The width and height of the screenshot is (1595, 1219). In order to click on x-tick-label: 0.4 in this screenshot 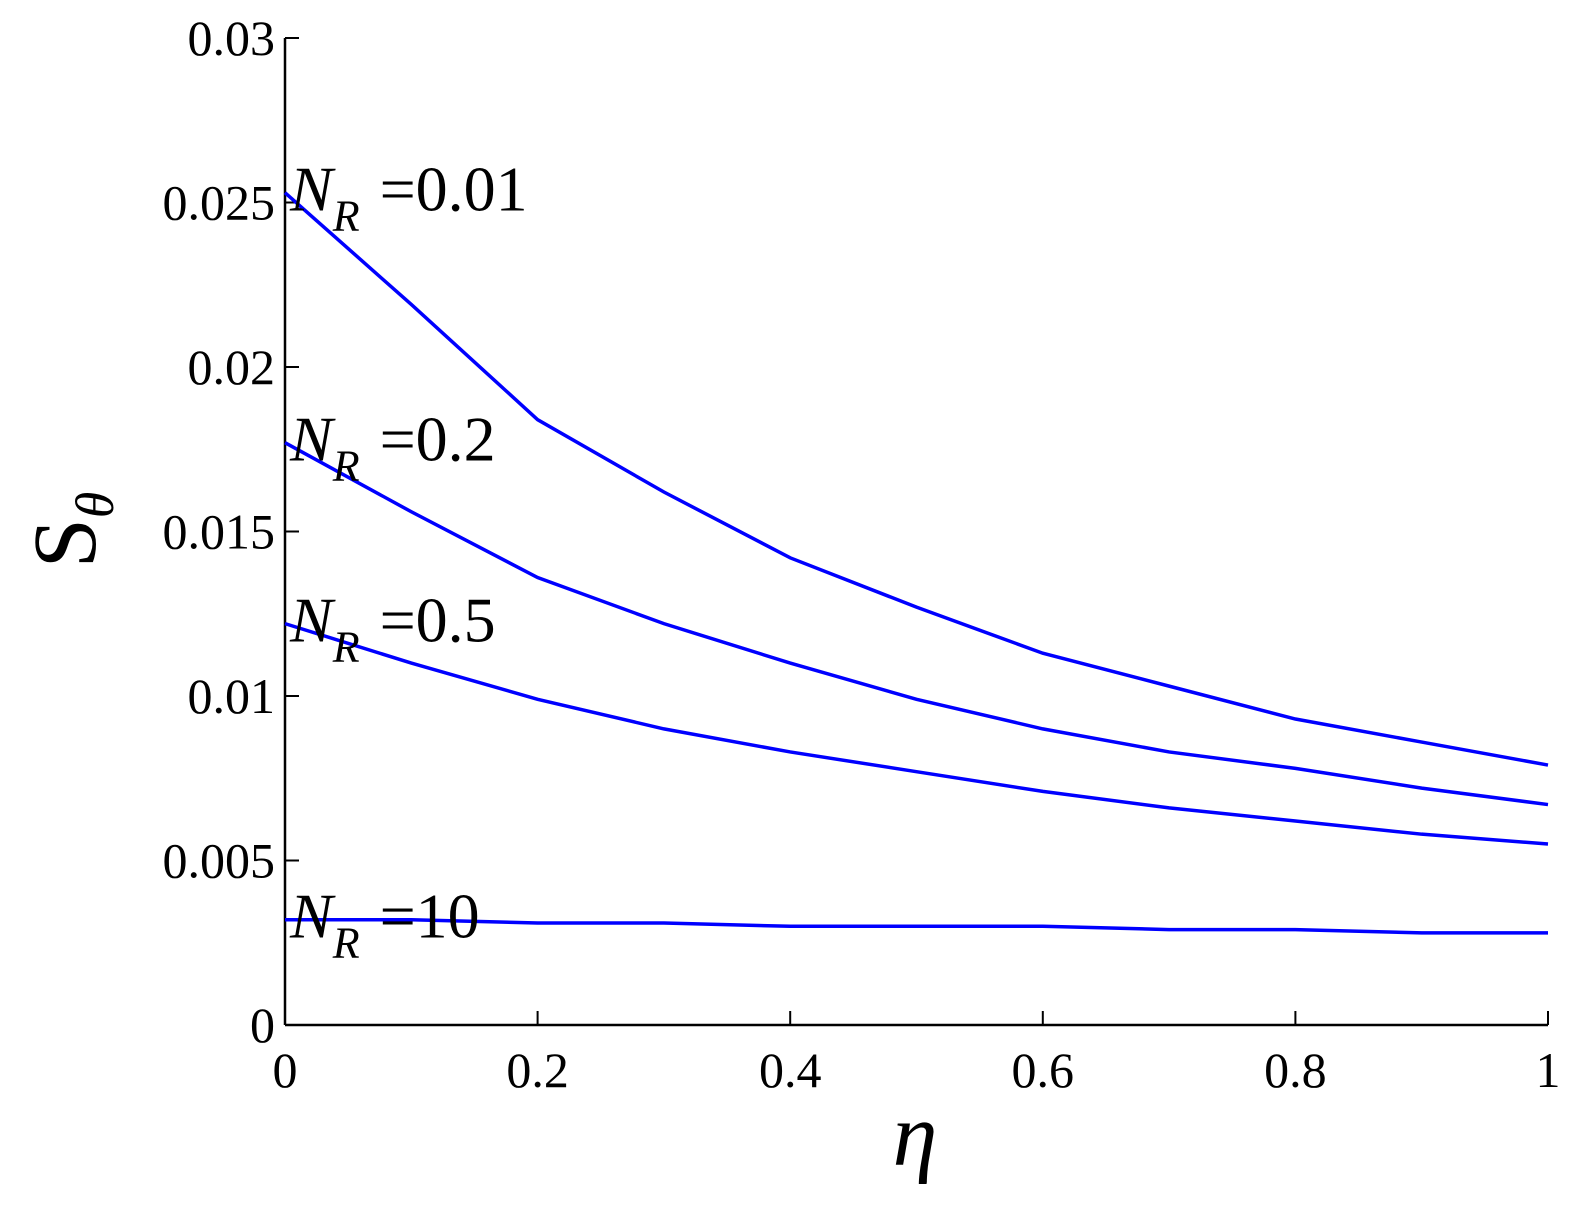, I will do `click(790, 1070)`.